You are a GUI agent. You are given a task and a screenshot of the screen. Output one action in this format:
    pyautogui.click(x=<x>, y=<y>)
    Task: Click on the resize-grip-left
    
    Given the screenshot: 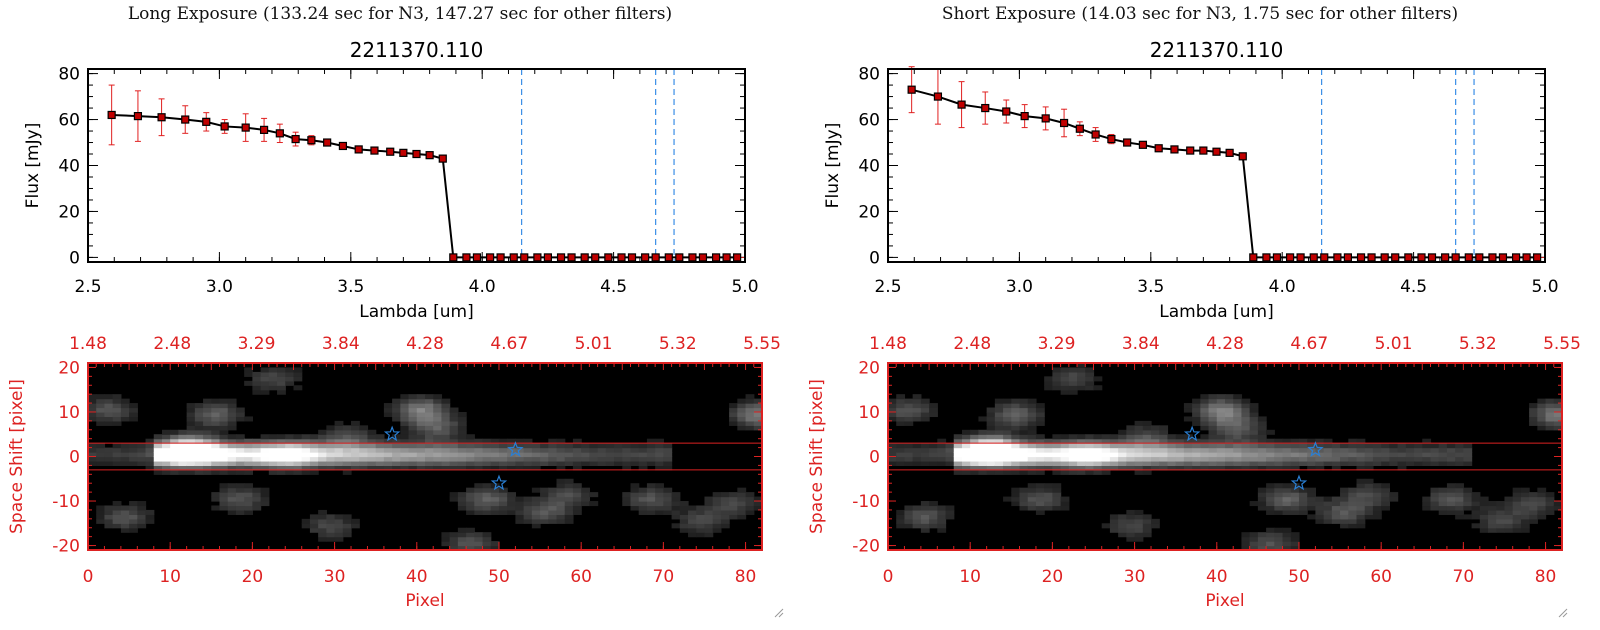 What is the action you would take?
    pyautogui.click(x=778, y=612)
    